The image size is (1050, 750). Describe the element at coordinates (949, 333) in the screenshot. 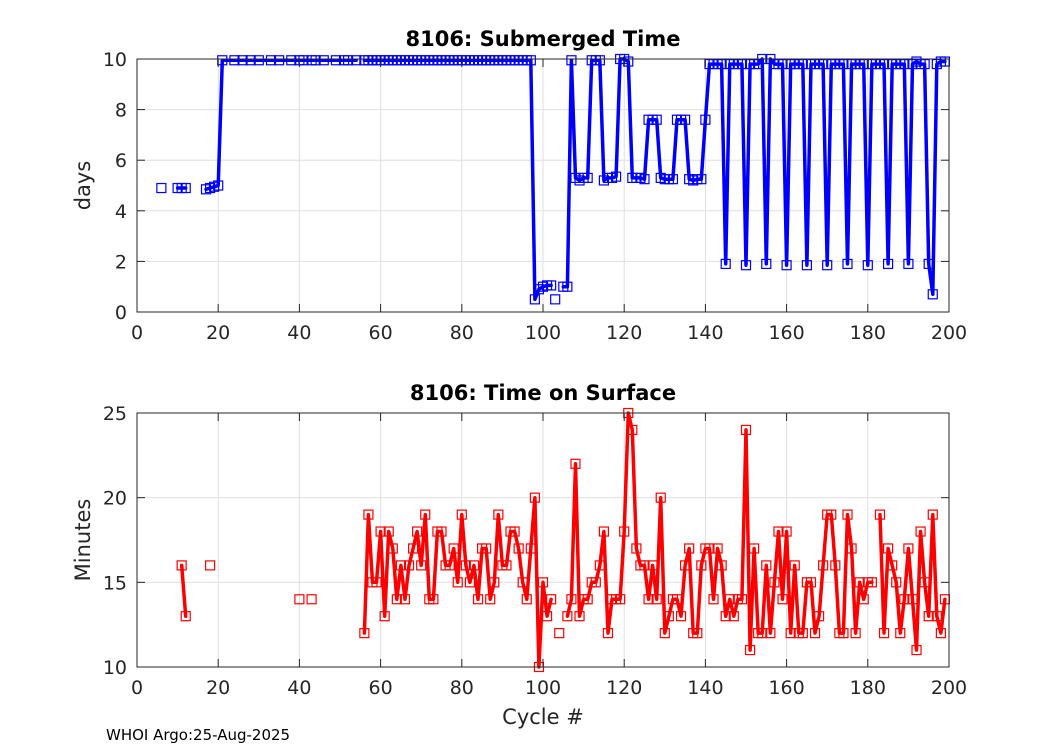

I see `x-tick-label: 200` at that location.